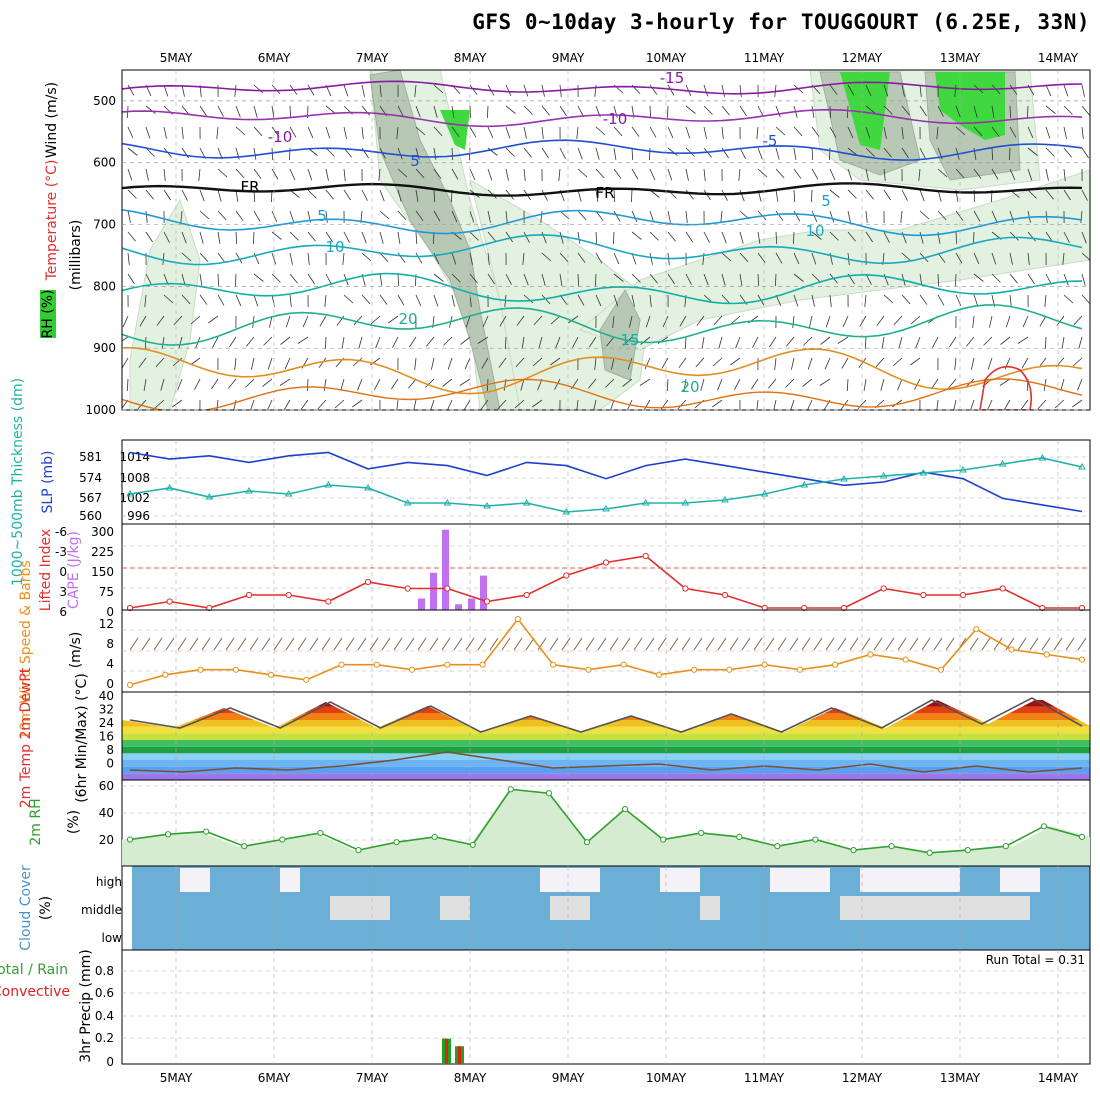  What do you see at coordinates (606, 730) in the screenshot?
I see `temp-band` at bounding box center [606, 730].